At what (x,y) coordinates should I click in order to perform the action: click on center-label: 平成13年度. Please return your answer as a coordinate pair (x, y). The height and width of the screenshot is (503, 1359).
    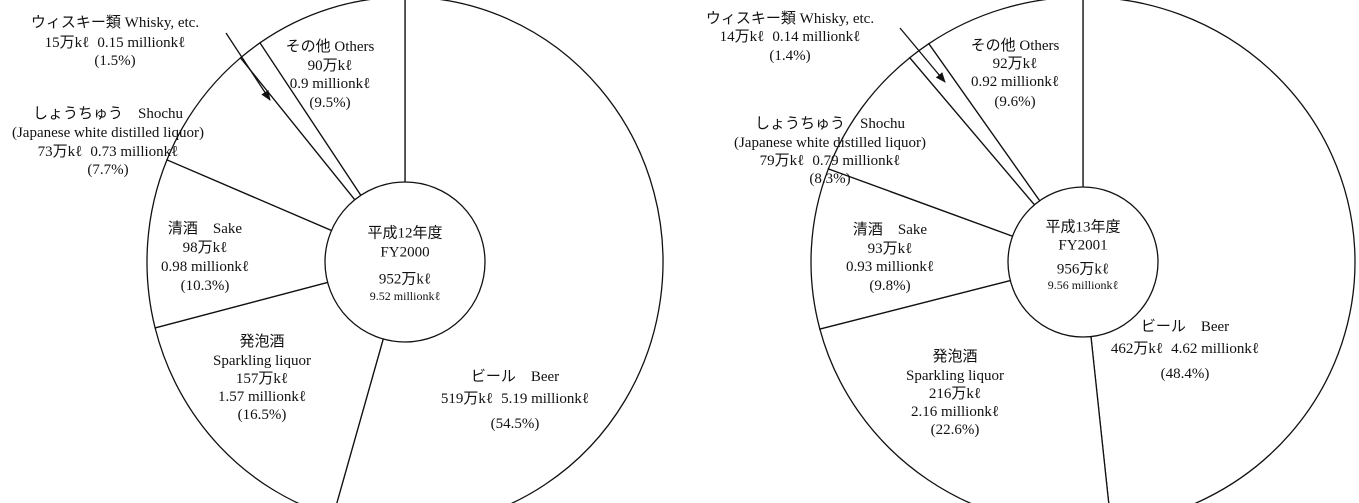
    Looking at the image, I should click on (1082, 226).